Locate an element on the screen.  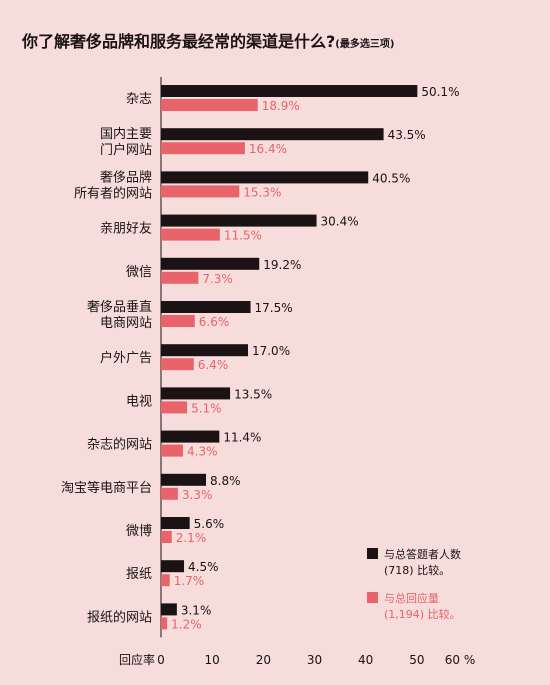
responses-value-label: 3.3% is located at coordinates (197, 495).